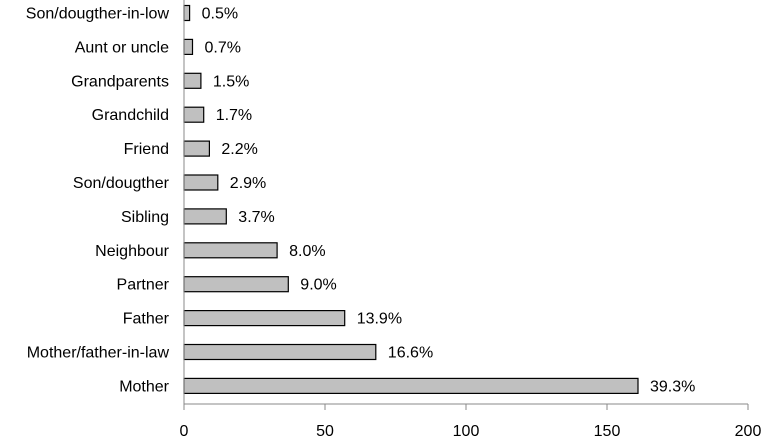 The height and width of the screenshot is (441, 765). Describe the element at coordinates (146, 149) in the screenshot. I see `category-label-4: Friend` at that location.